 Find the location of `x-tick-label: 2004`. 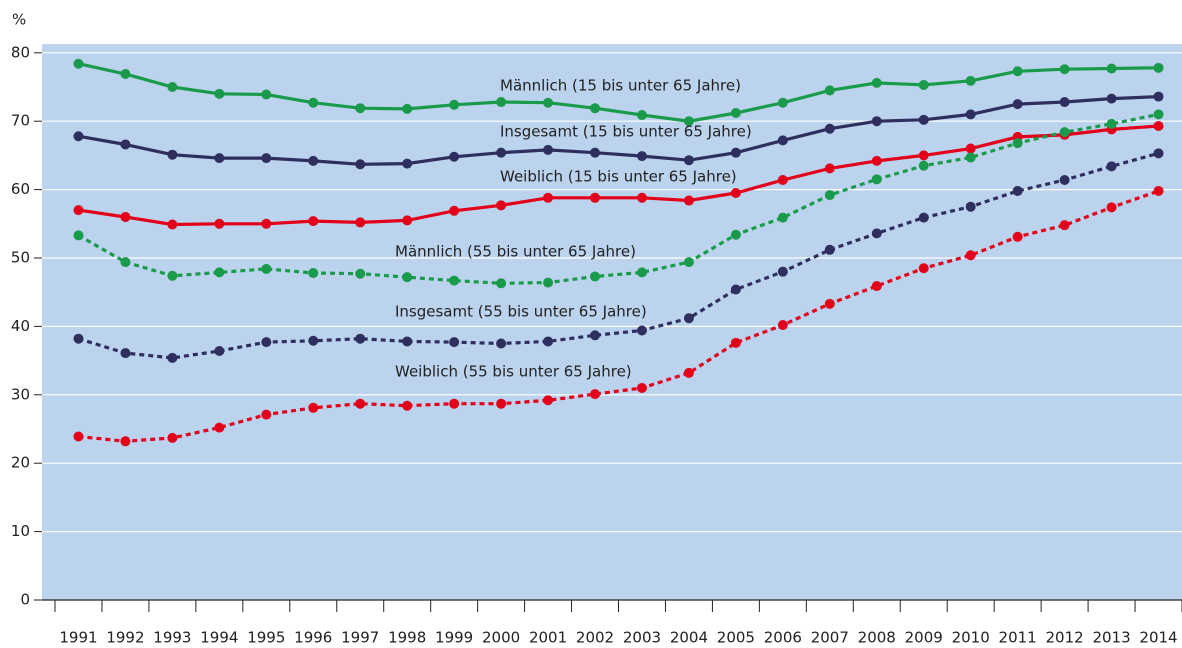

x-tick-label: 2004 is located at coordinates (689, 638).